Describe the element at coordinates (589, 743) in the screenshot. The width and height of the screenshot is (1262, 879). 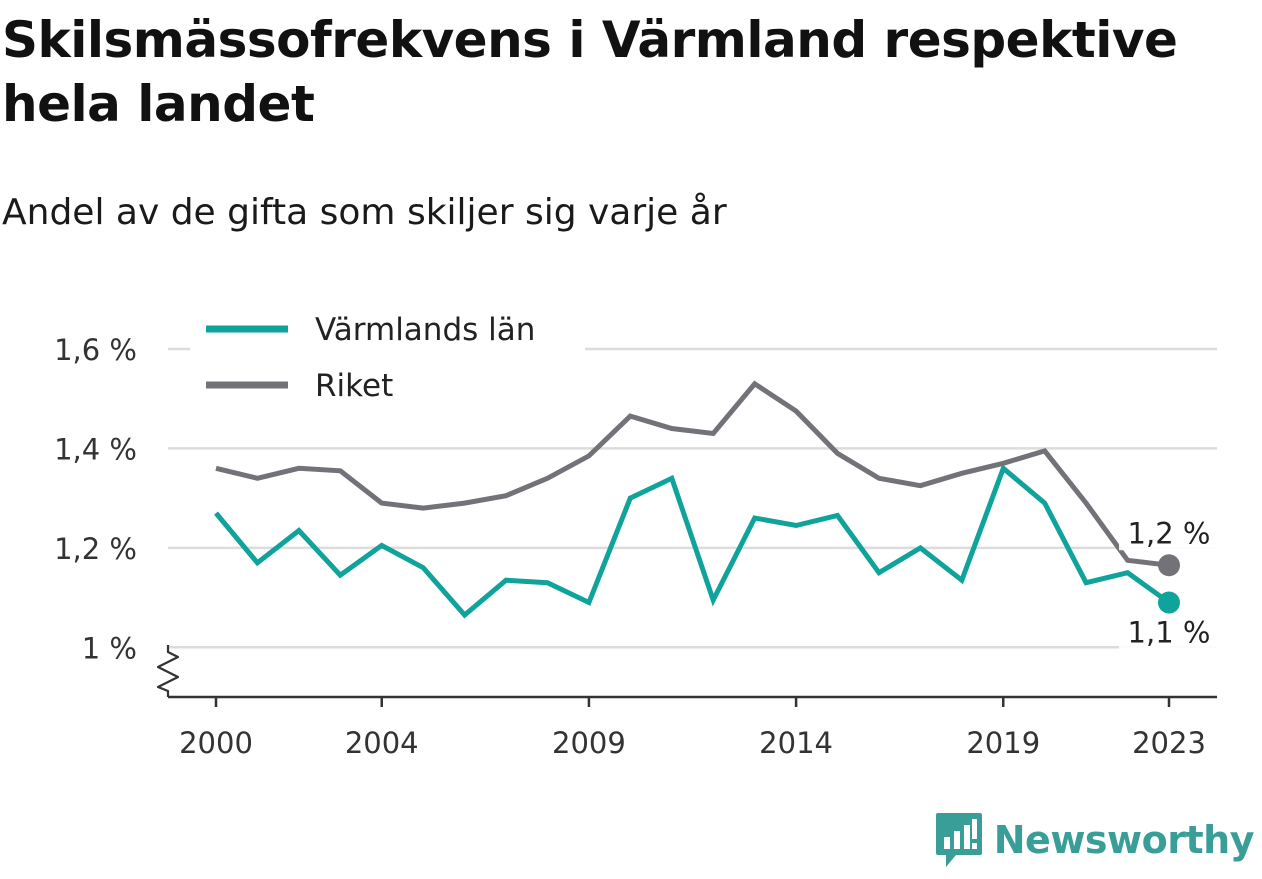
I see `x-tick-label: 2009` at that location.